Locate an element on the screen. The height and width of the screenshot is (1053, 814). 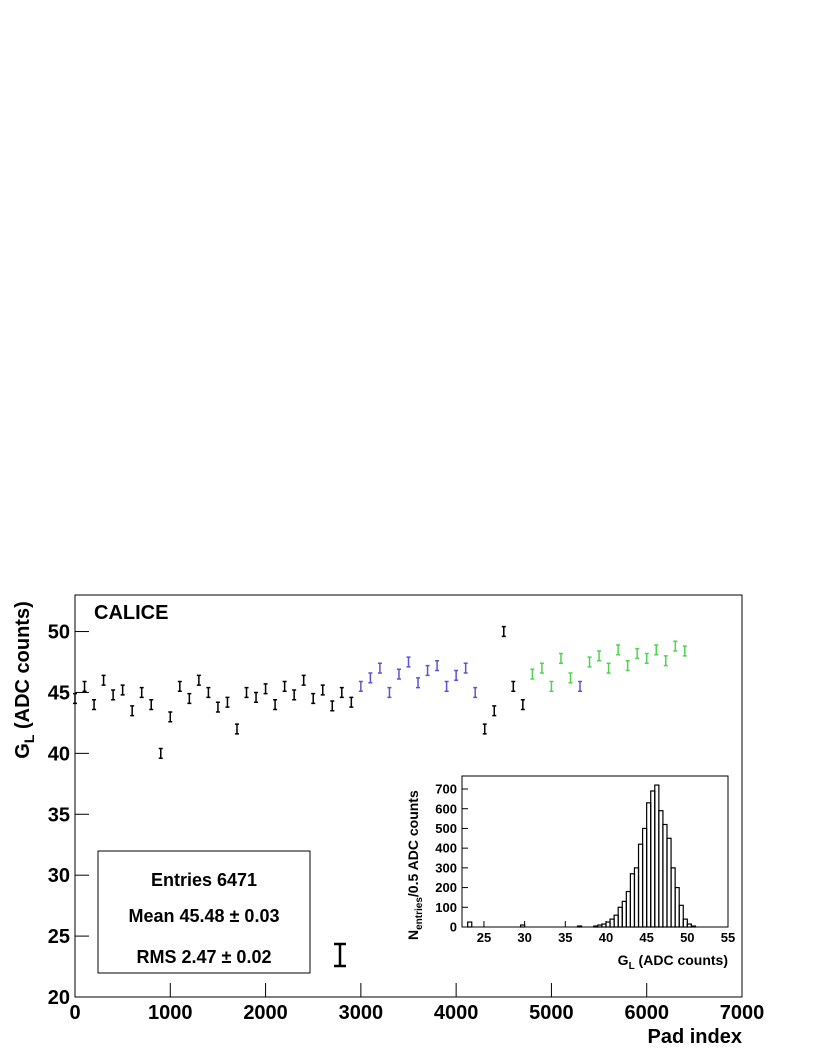
x-axis-title: Pad index is located at coordinates (695, 1037).